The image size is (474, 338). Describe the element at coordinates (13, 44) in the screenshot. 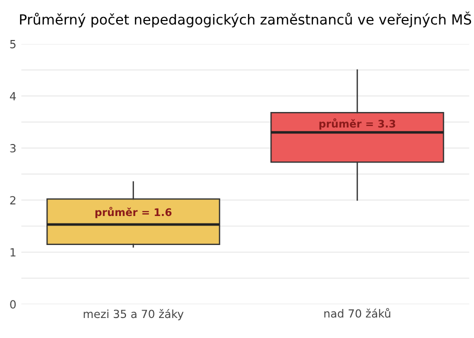

I see `y-tick-label: 5` at that location.